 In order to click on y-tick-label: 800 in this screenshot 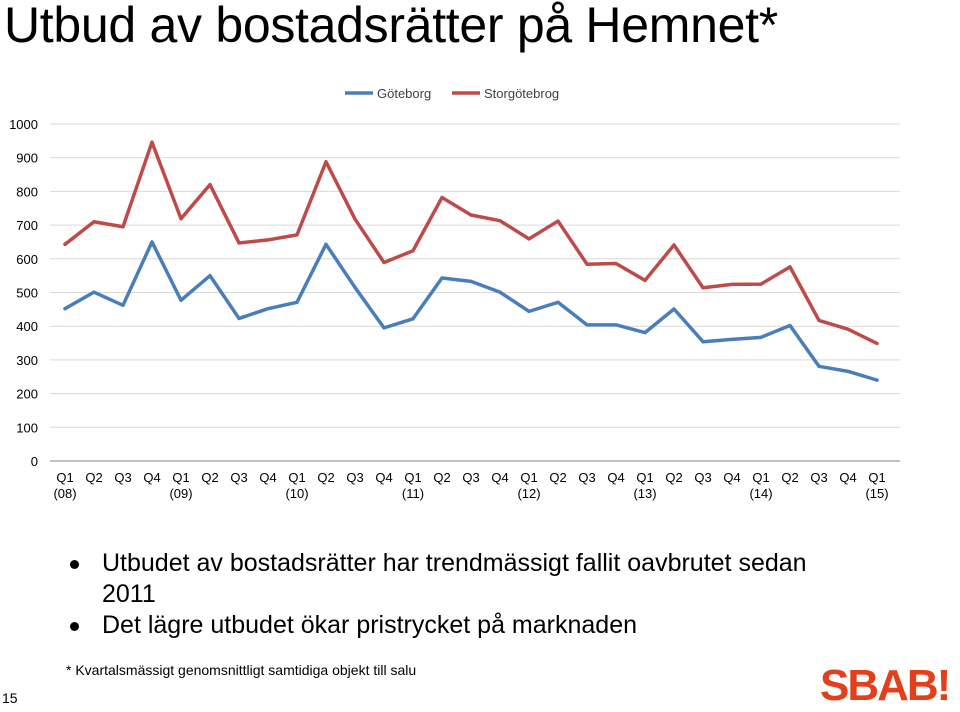, I will do `click(27, 191)`.